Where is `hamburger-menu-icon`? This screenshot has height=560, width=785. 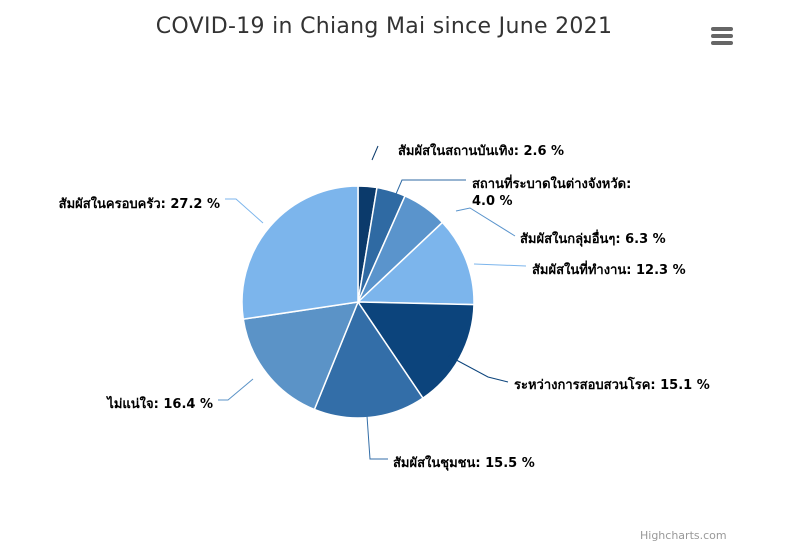 hamburger-menu-icon is located at coordinates (721, 36).